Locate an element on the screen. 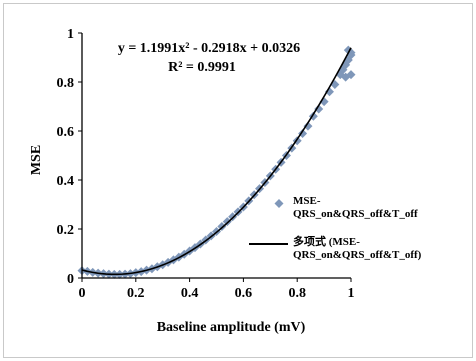 The height and width of the screenshot is (361, 476). x-tick-label: 1 is located at coordinates (351, 293).